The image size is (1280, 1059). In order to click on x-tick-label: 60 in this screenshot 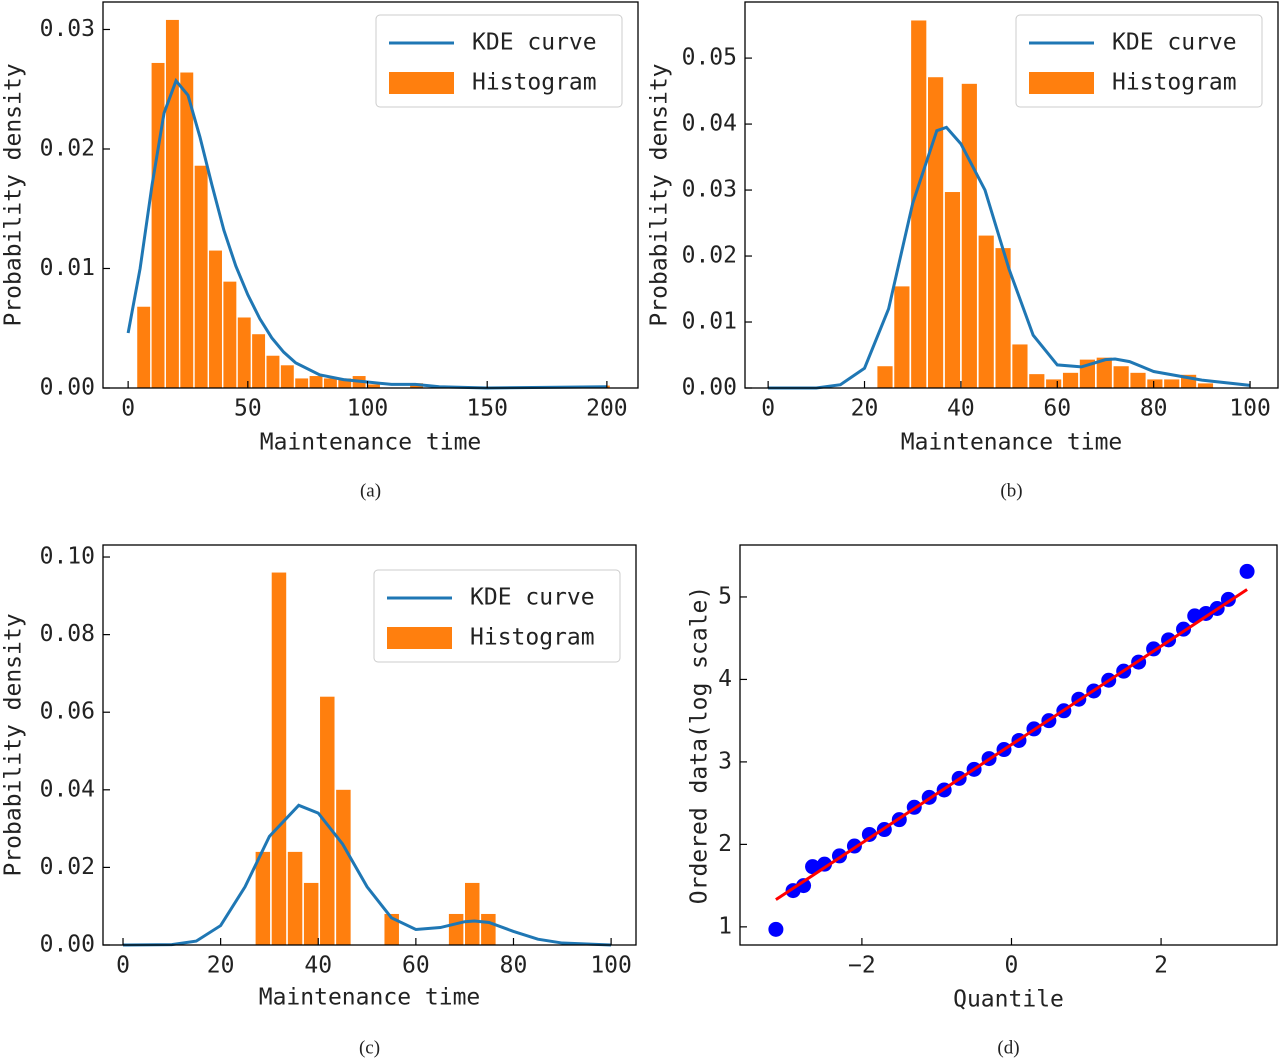, I will do `click(416, 966)`.